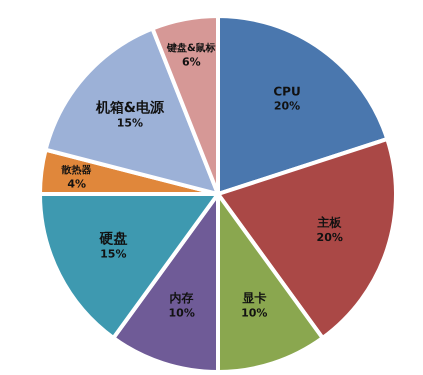 The height and width of the screenshot is (375, 423). What do you see at coordinates (253, 298) in the screenshot?
I see `slice-label: 显卡` at bounding box center [253, 298].